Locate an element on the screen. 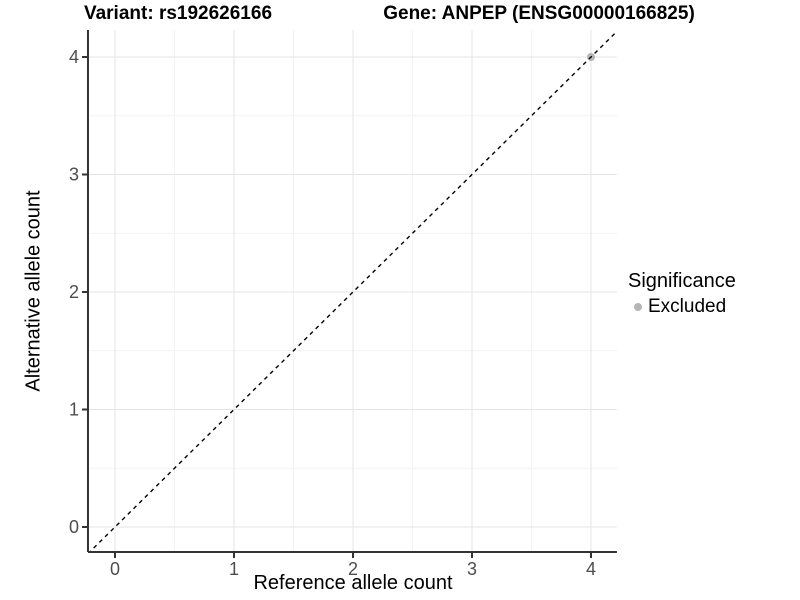 The height and width of the screenshot is (600, 800). gene-title: Gene: ANPEP (ENSG00000166825) is located at coordinates (539, 13).